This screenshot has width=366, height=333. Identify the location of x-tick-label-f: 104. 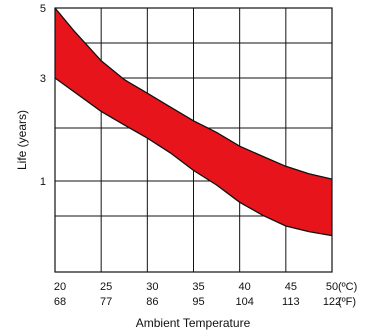
(244, 302).